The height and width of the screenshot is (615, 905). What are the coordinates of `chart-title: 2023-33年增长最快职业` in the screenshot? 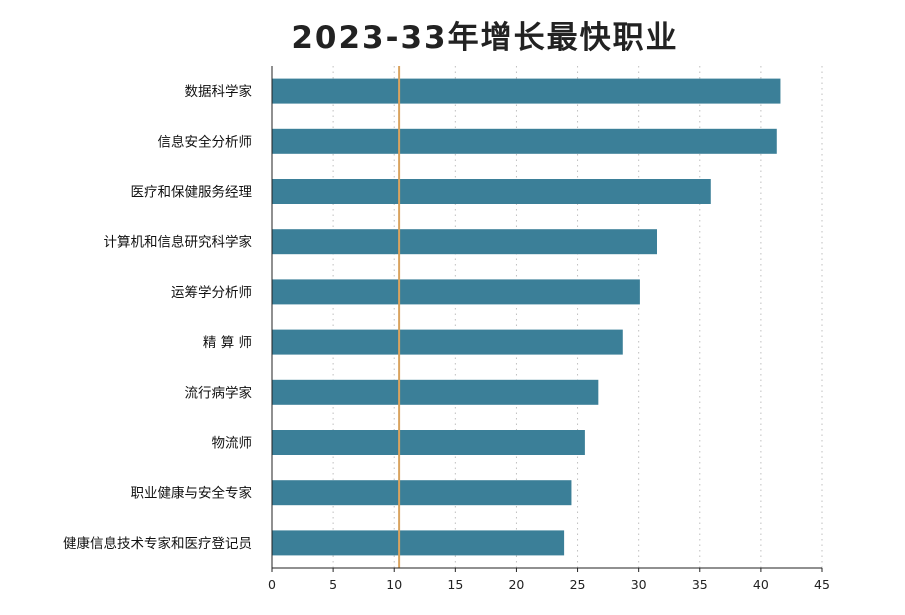 It's located at (485, 38).